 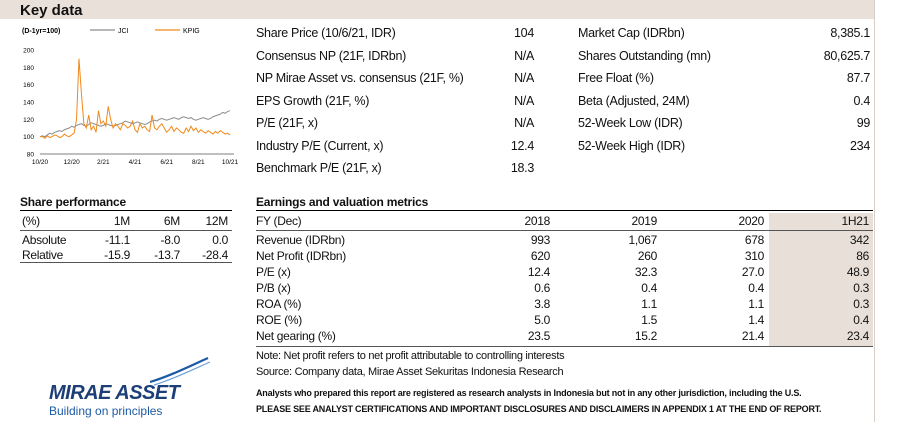 I want to click on earnings-top-rule, so click(x=564, y=210).